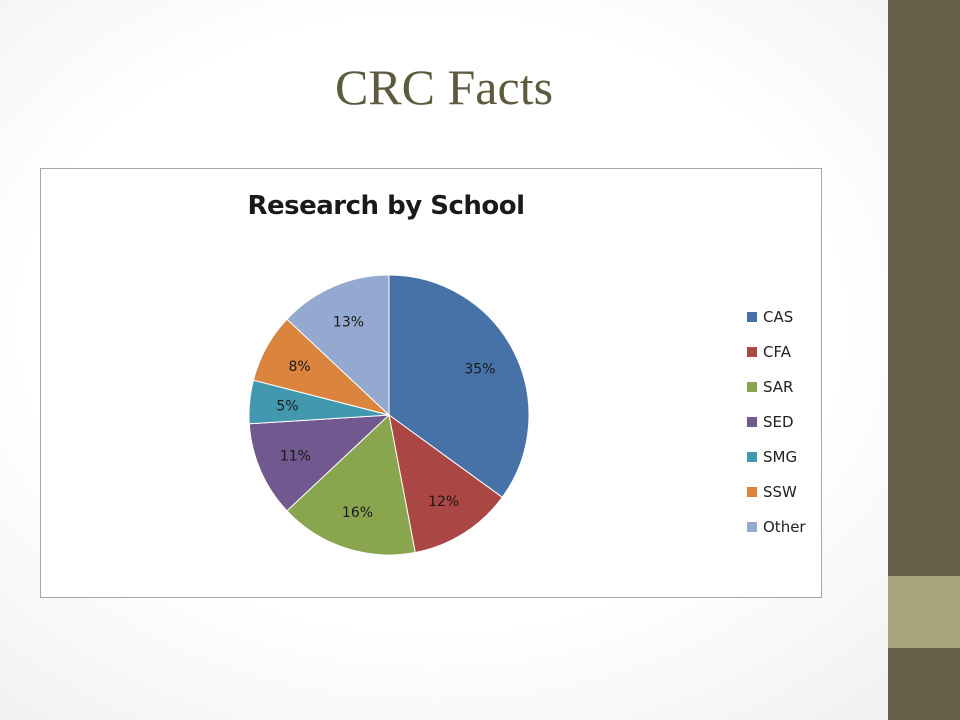 This screenshot has height=720, width=960. I want to click on pie-slice-sar, so click(351, 485).